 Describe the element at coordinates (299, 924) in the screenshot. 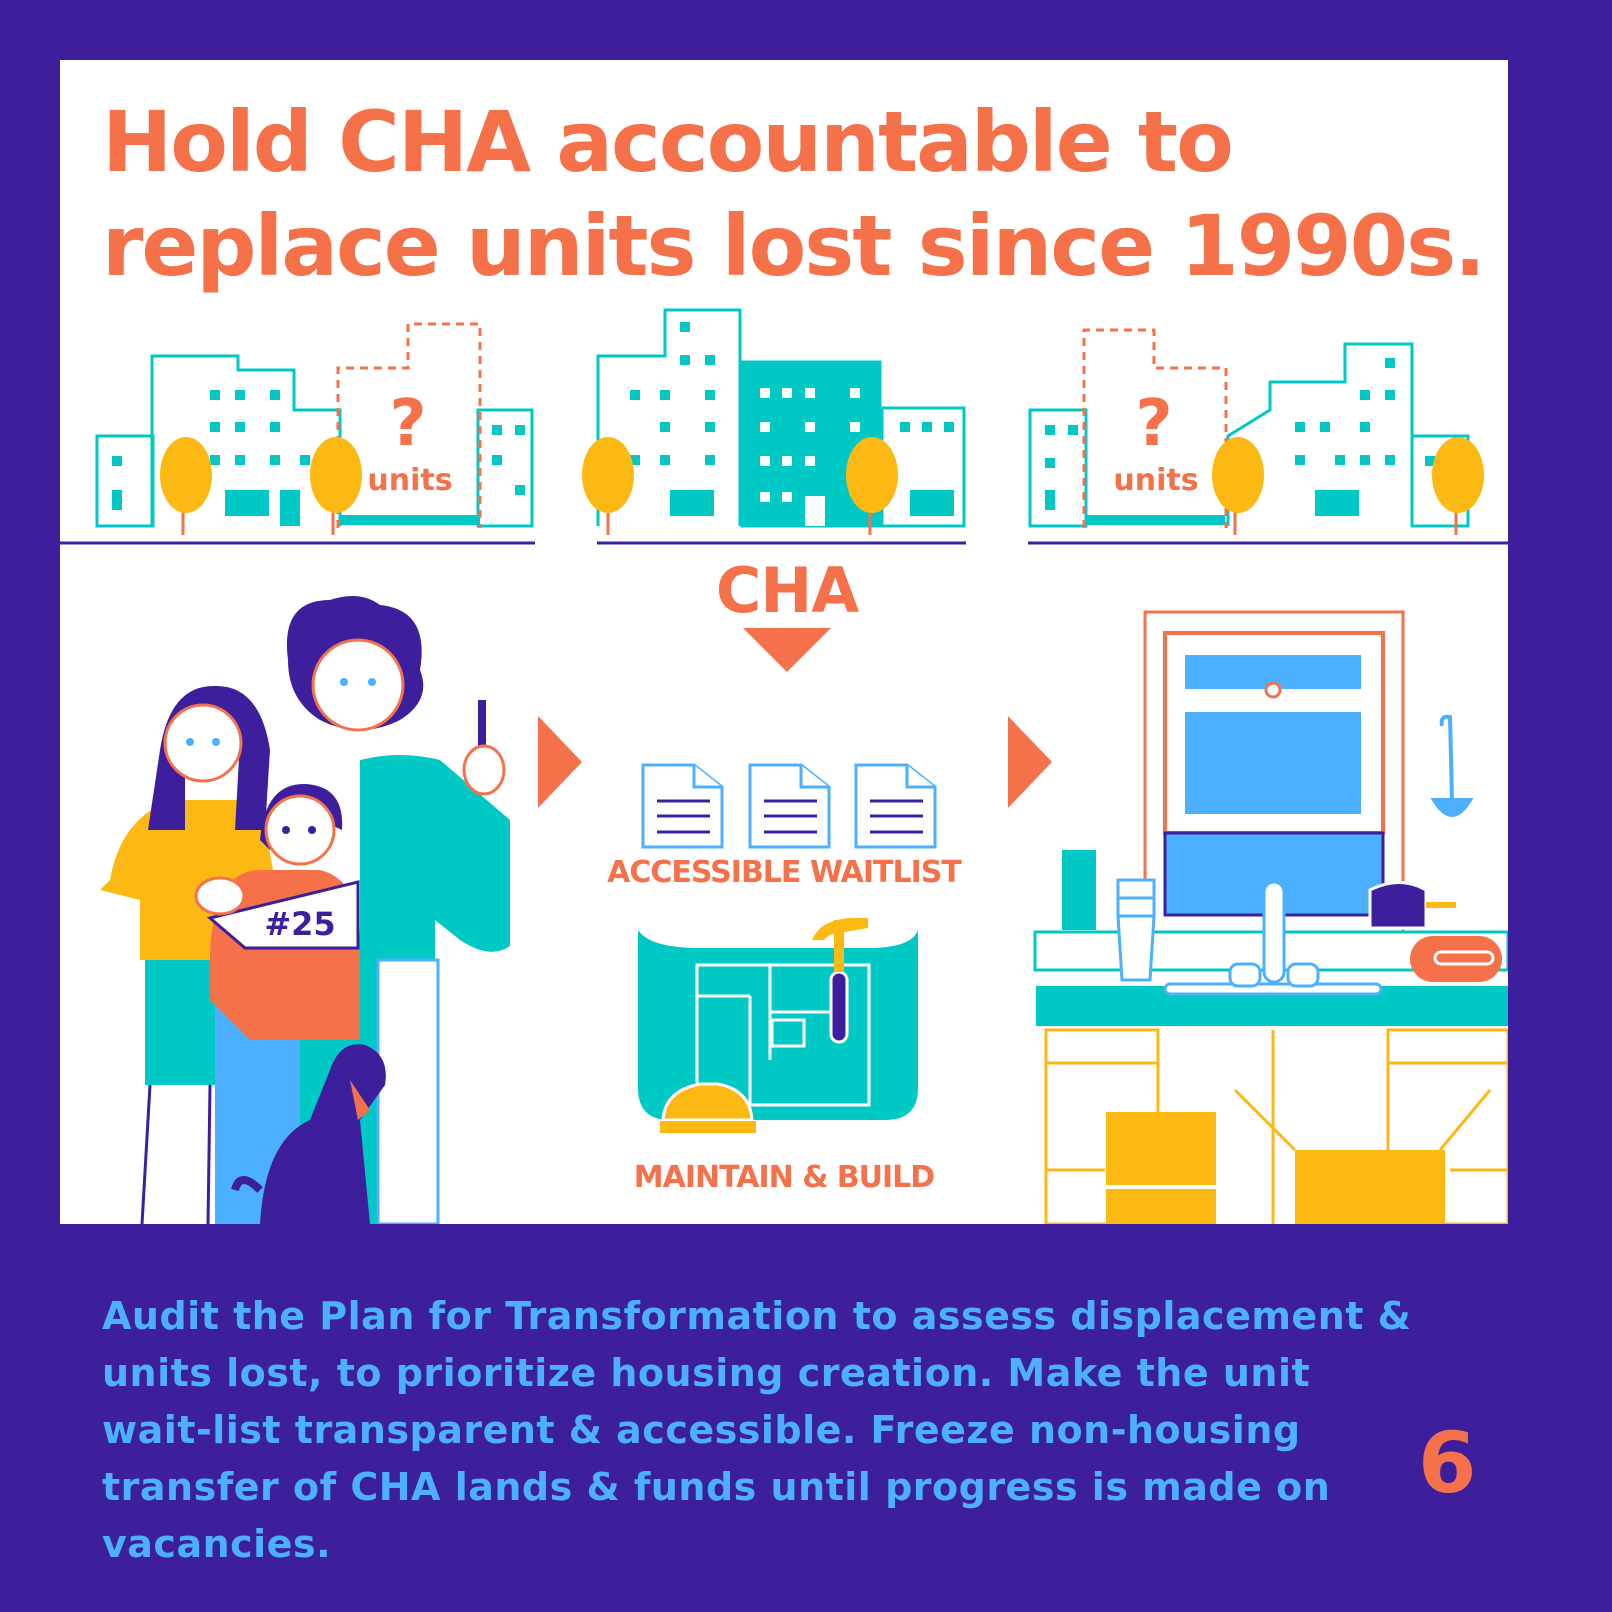

I see `ticket-number: #25` at that location.